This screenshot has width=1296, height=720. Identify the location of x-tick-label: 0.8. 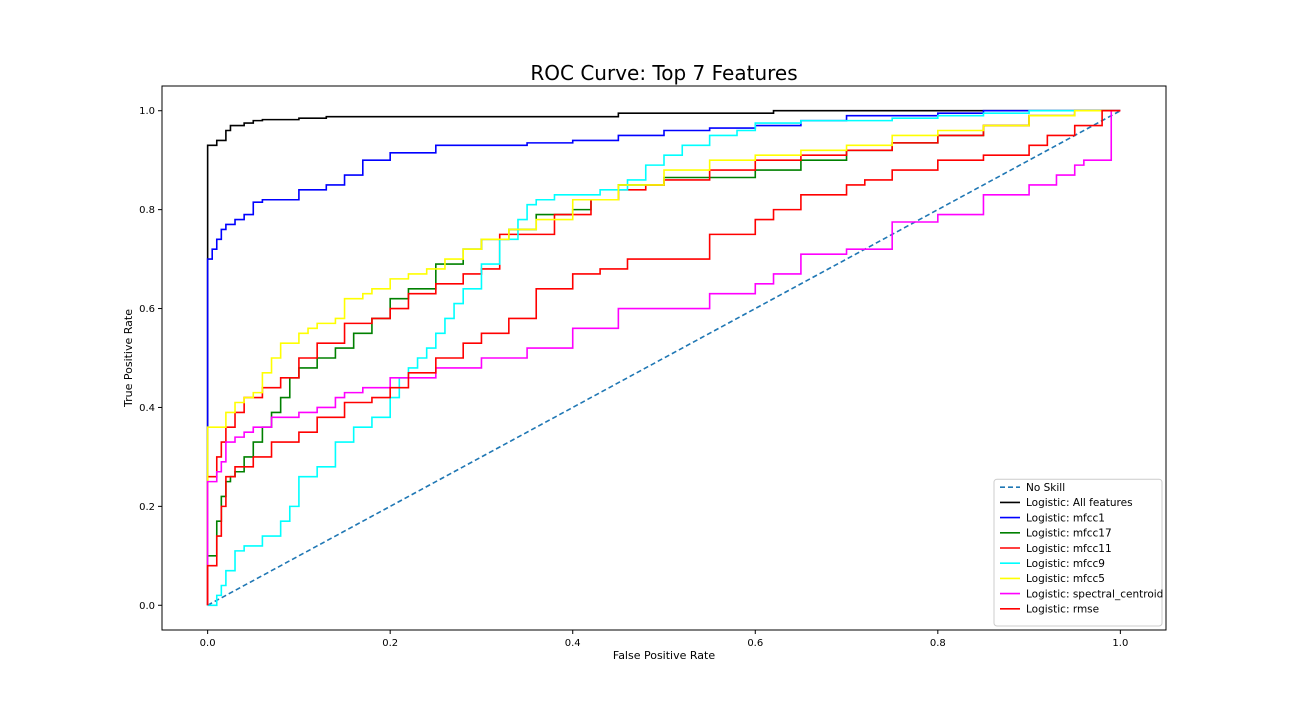
(938, 643).